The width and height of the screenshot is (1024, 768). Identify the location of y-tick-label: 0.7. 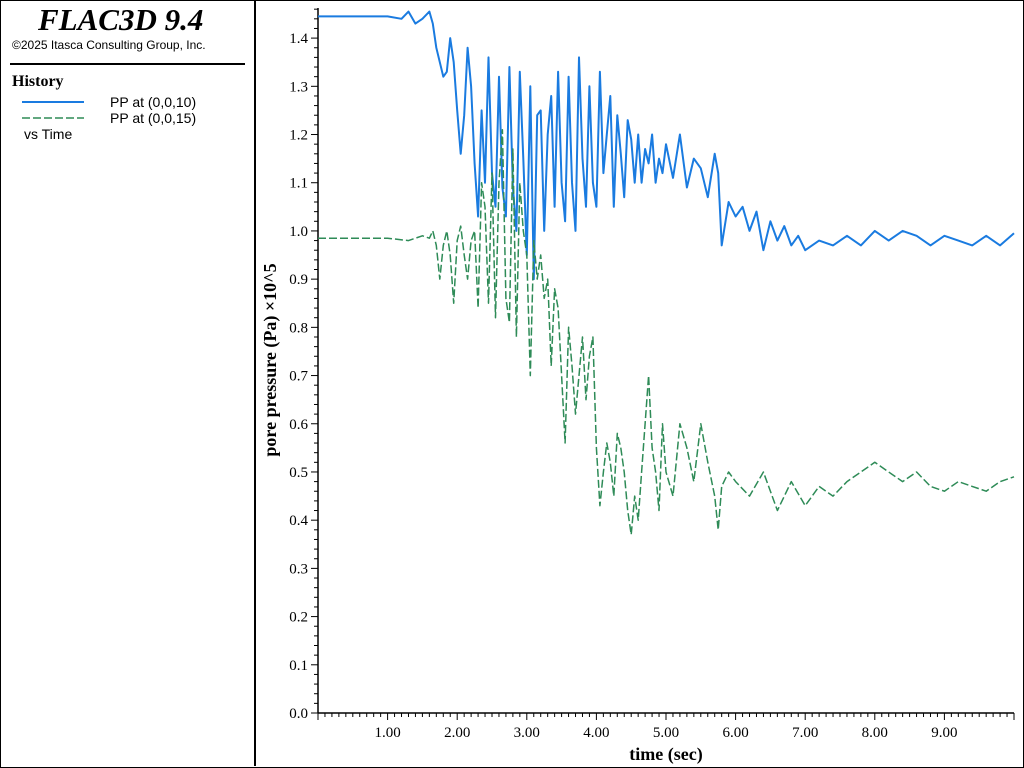
(298, 377).